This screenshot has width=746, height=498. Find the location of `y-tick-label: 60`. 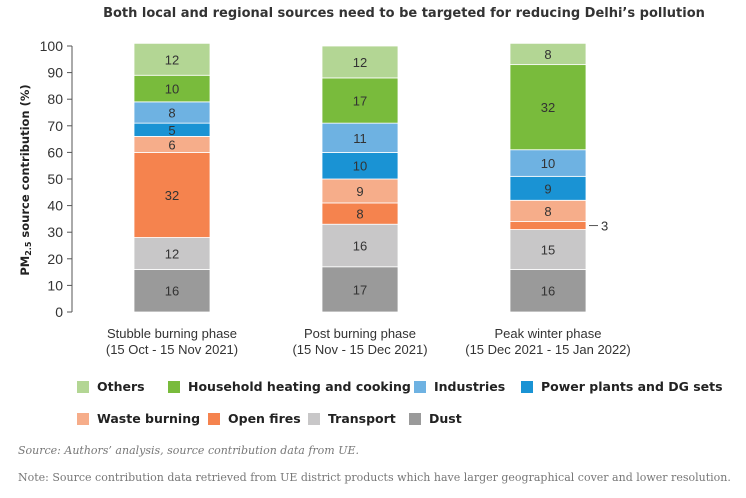

y-tick-label: 60 is located at coordinates (55, 152).